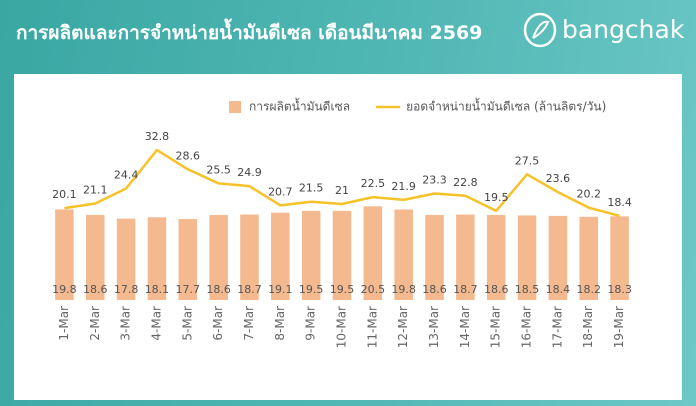 This screenshot has height=406, width=696. Describe the element at coordinates (299, 106) in the screenshot. I see `legend-label: การผลิตน้ำมันดีเซล` at that location.